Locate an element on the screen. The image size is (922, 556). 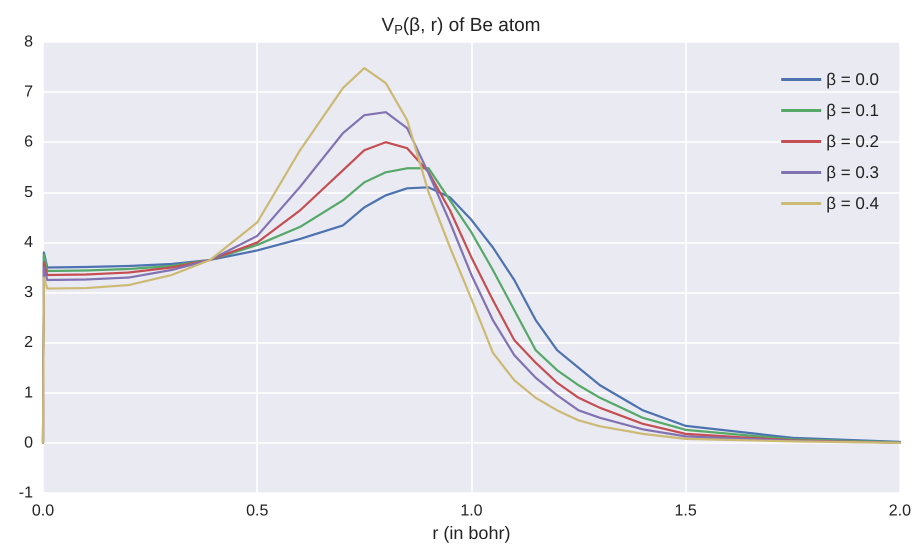
legend-label: β = 0.1 is located at coordinates (853, 110).